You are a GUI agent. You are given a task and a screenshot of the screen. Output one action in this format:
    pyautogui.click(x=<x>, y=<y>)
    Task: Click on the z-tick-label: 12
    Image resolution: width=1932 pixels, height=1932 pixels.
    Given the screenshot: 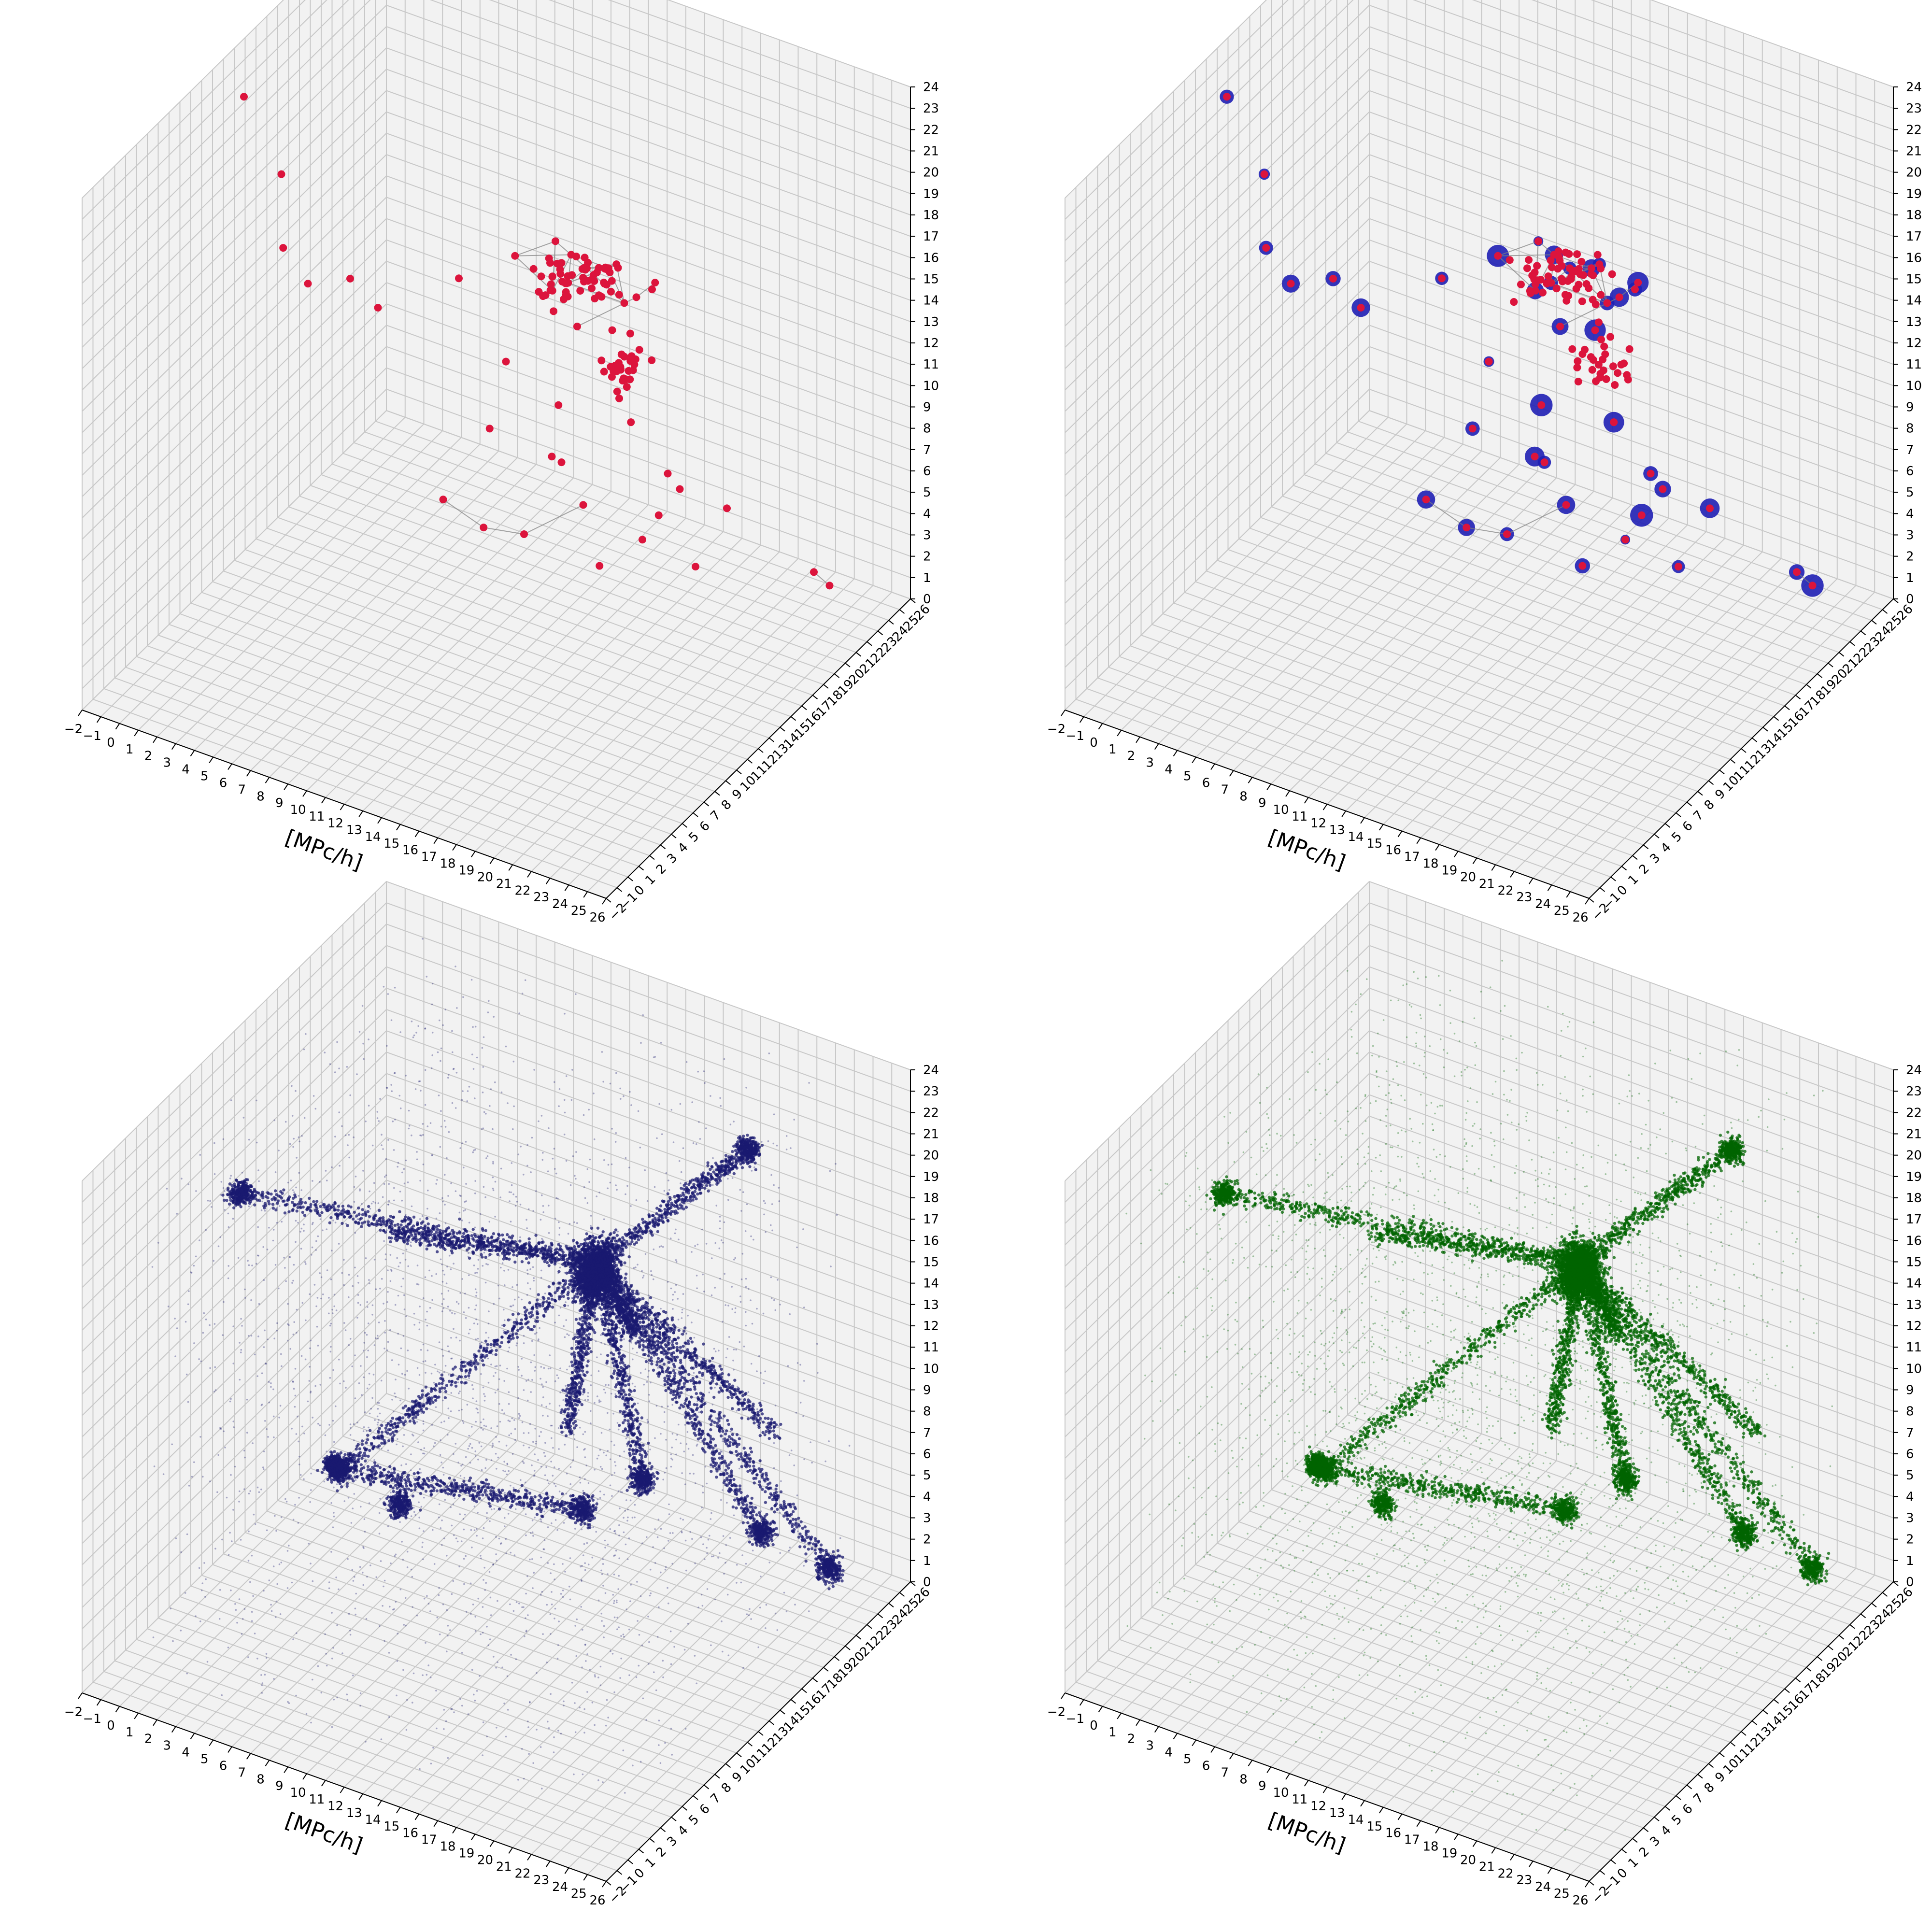 What is the action you would take?
    pyautogui.click(x=931, y=343)
    